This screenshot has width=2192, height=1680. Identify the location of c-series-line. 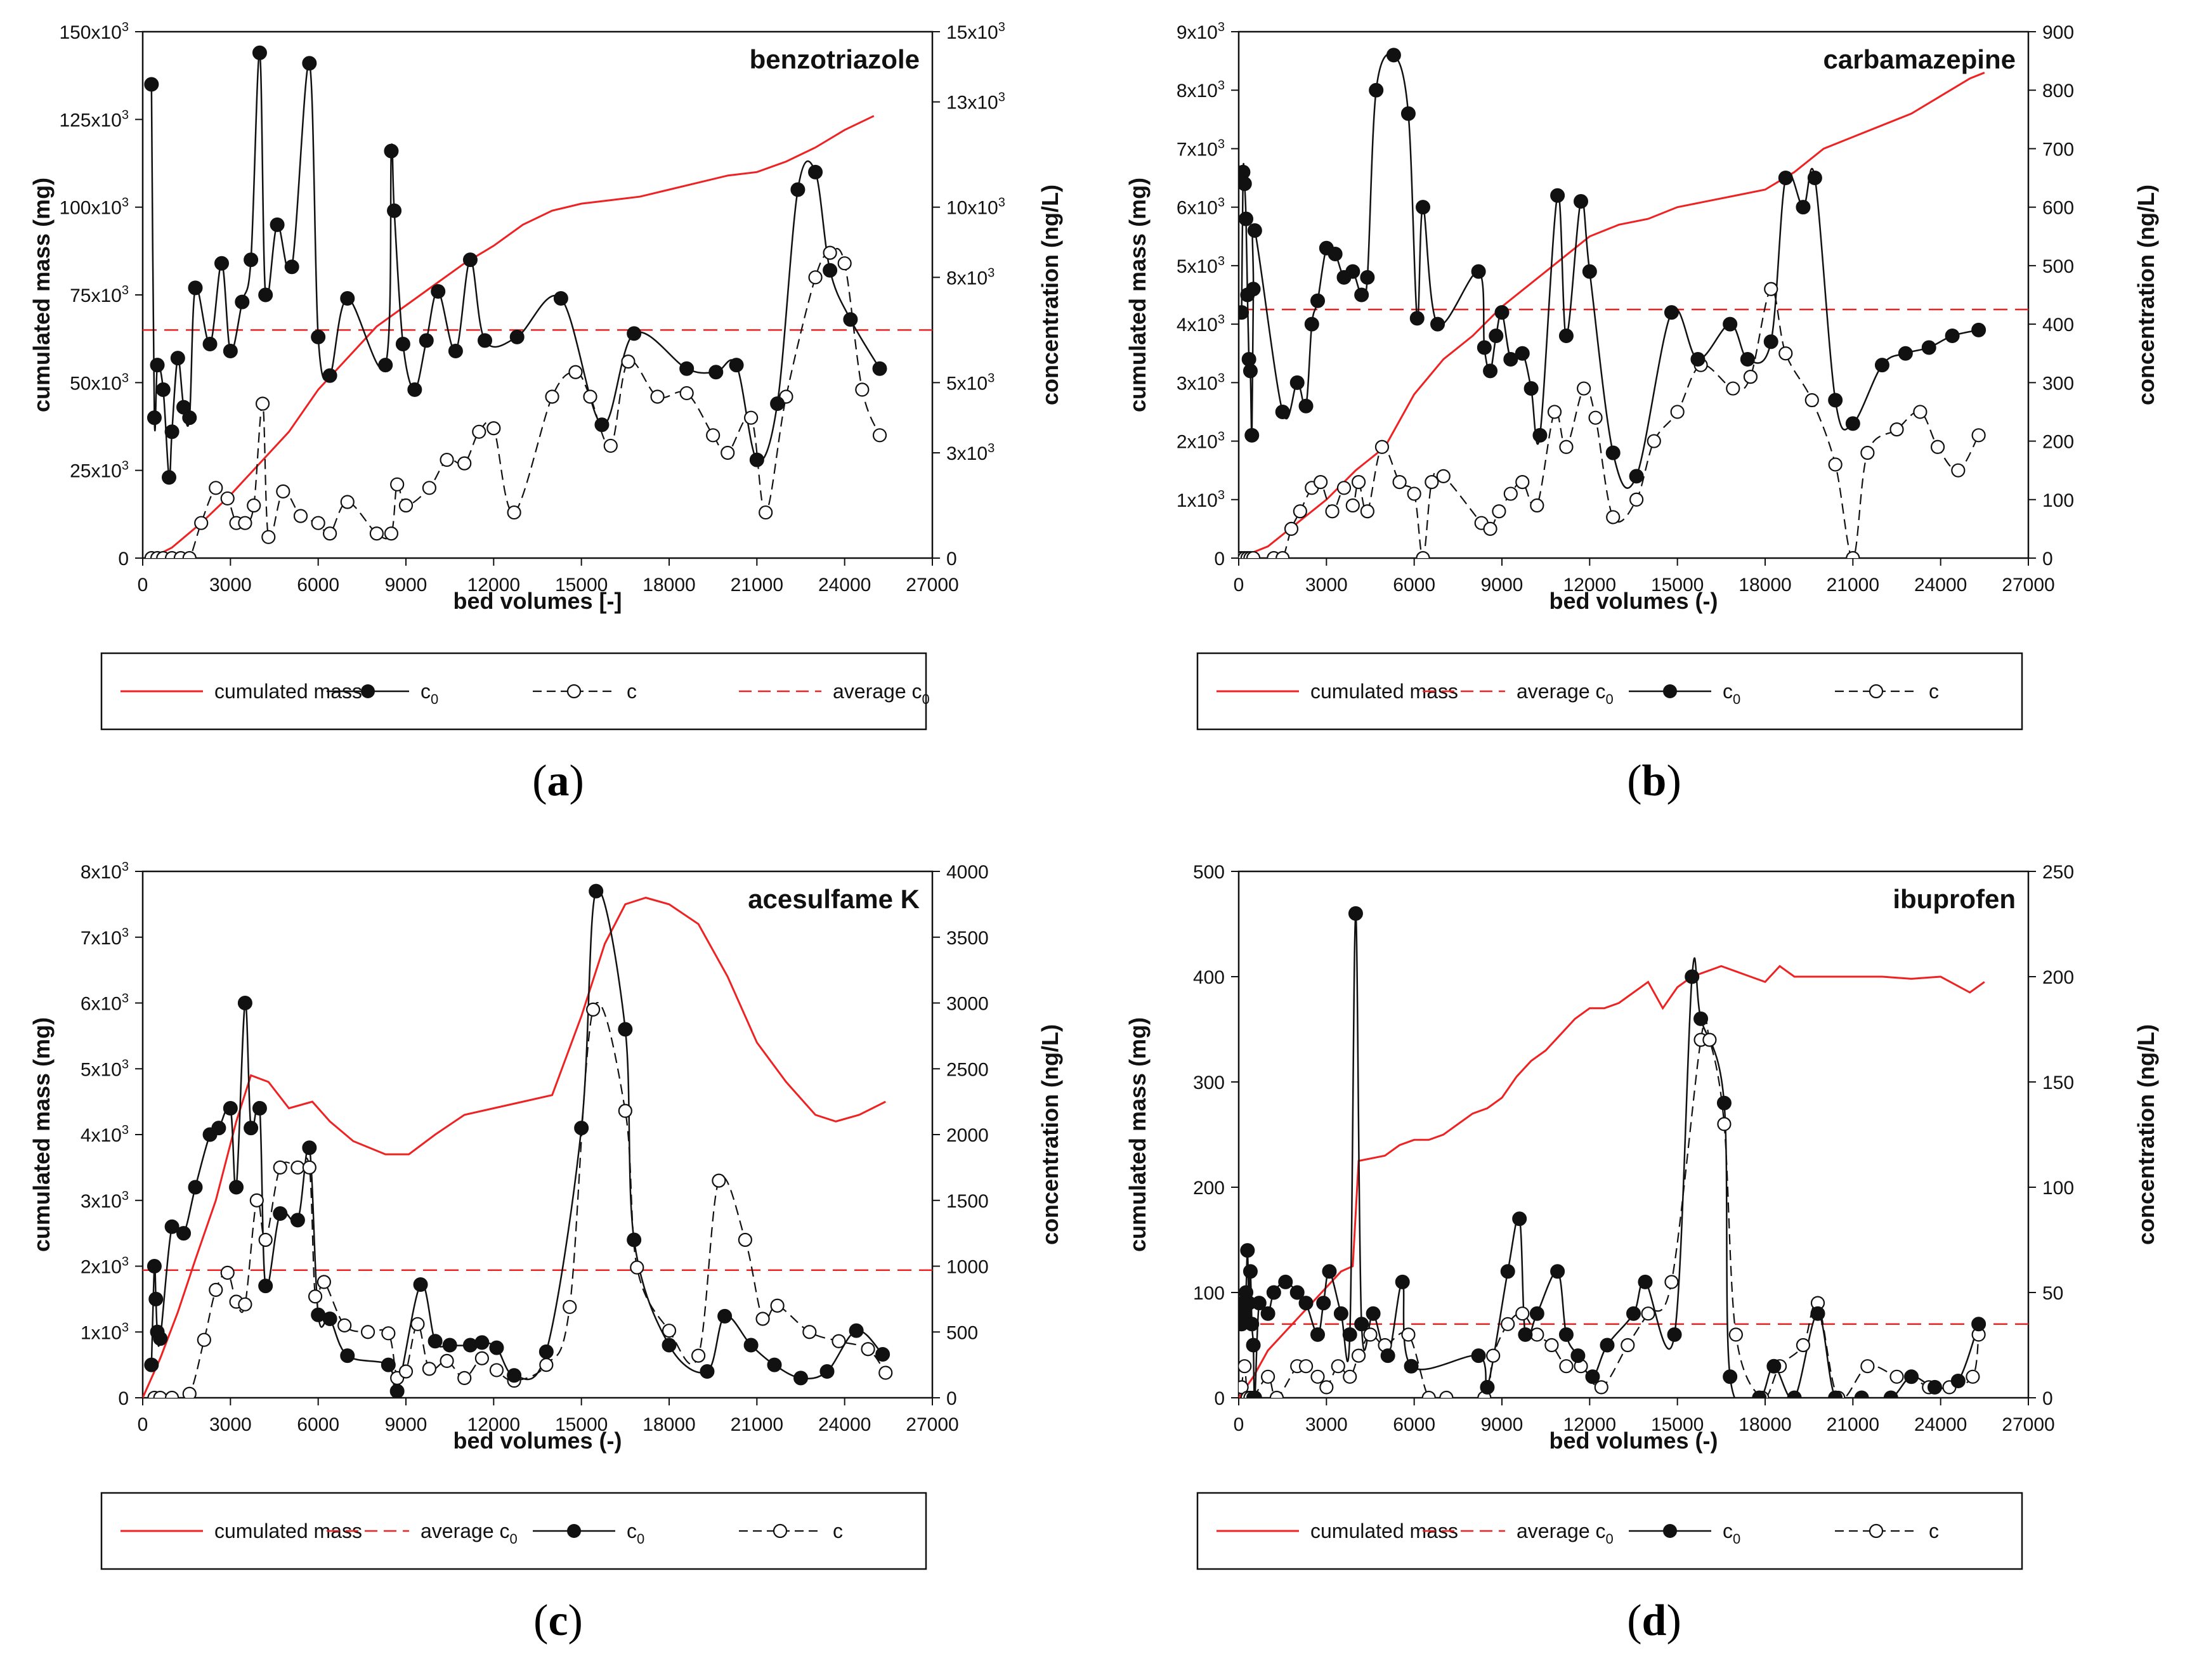
(520, 1200).